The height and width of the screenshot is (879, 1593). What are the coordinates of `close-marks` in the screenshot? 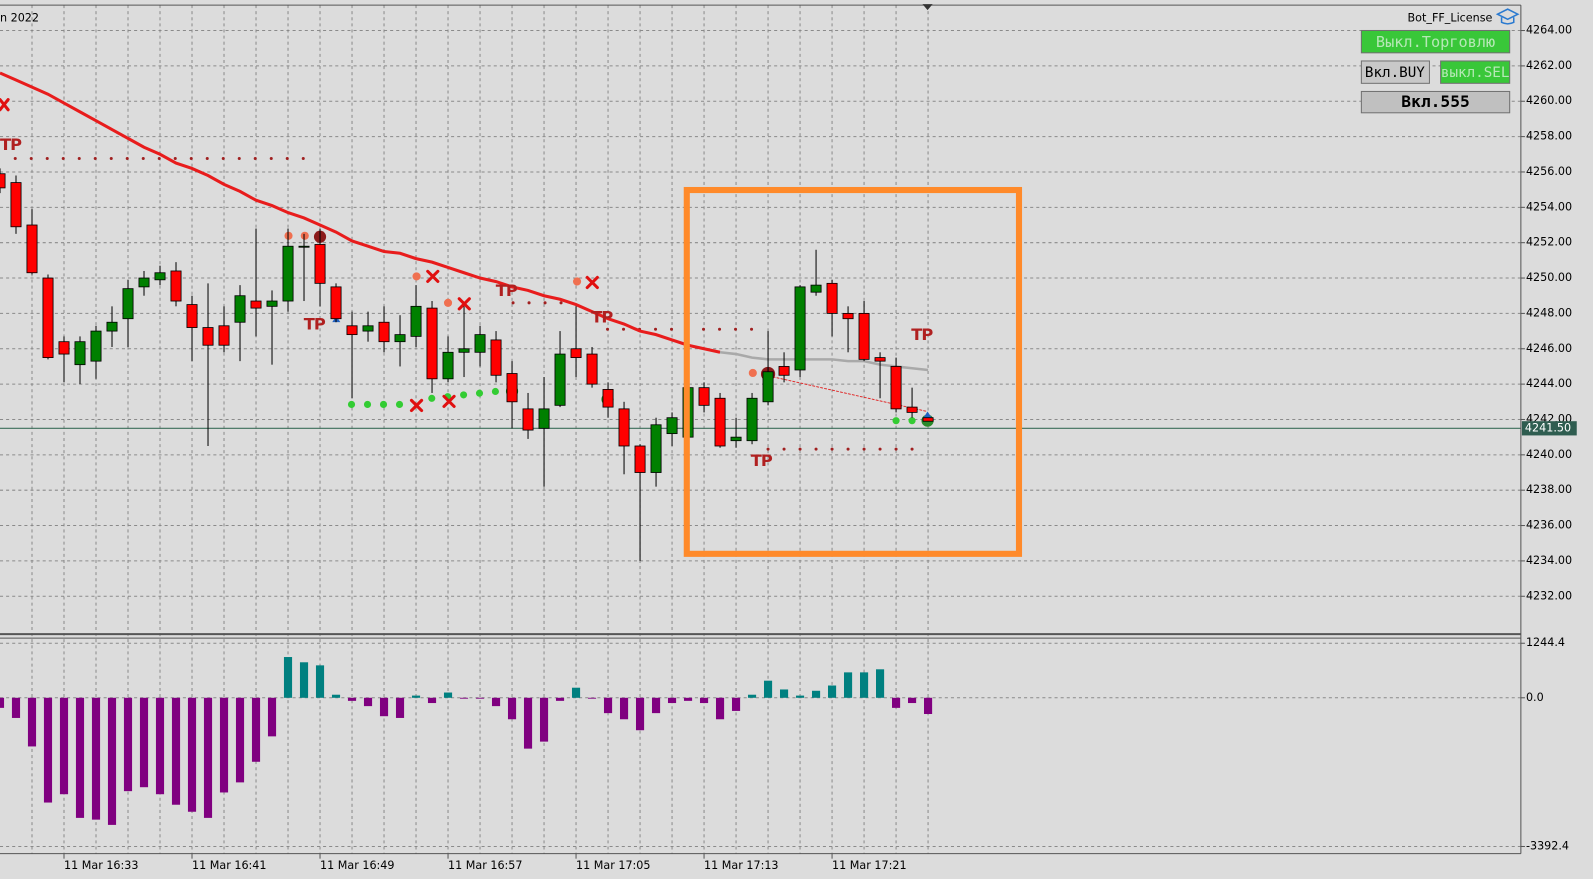 It's located at (299, 255).